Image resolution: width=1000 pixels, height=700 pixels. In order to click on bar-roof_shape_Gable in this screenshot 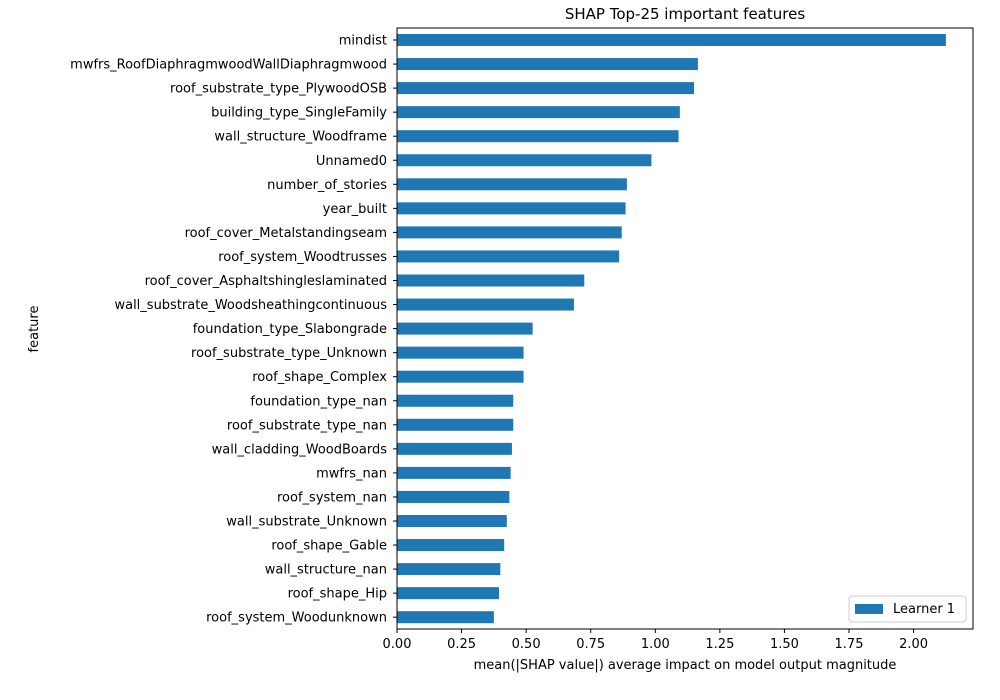, I will do `click(451, 545)`.